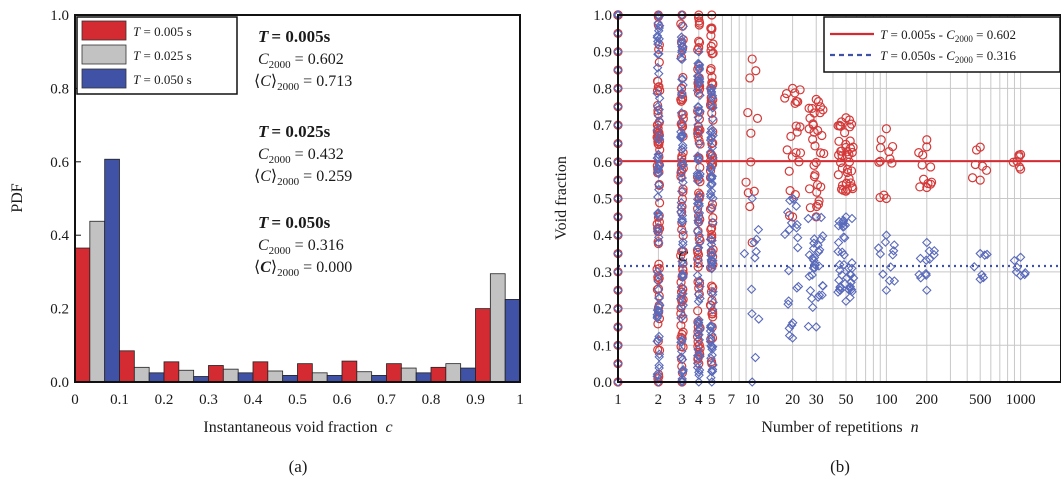  I want to click on annotation-t025-avg: ⟨C⟩2000 = 0.259, so click(303, 178).